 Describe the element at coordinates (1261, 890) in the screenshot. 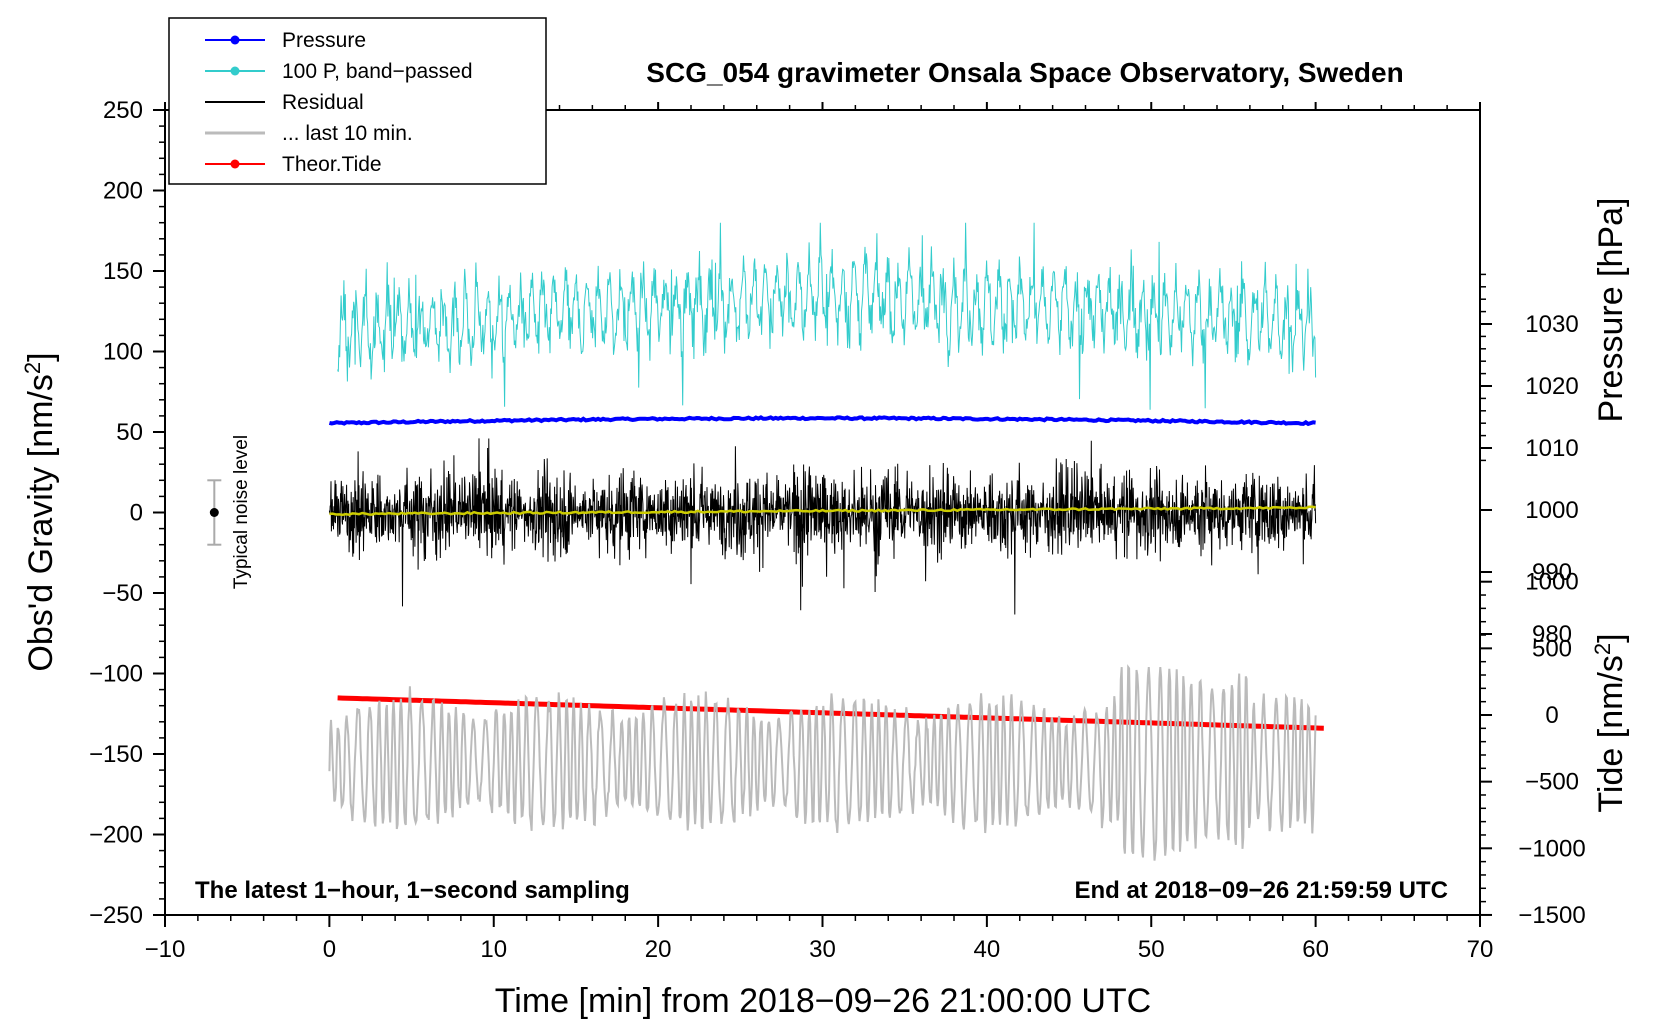

I see `note-end-time: End at 2018−09−26 21:59:59 UTC` at that location.